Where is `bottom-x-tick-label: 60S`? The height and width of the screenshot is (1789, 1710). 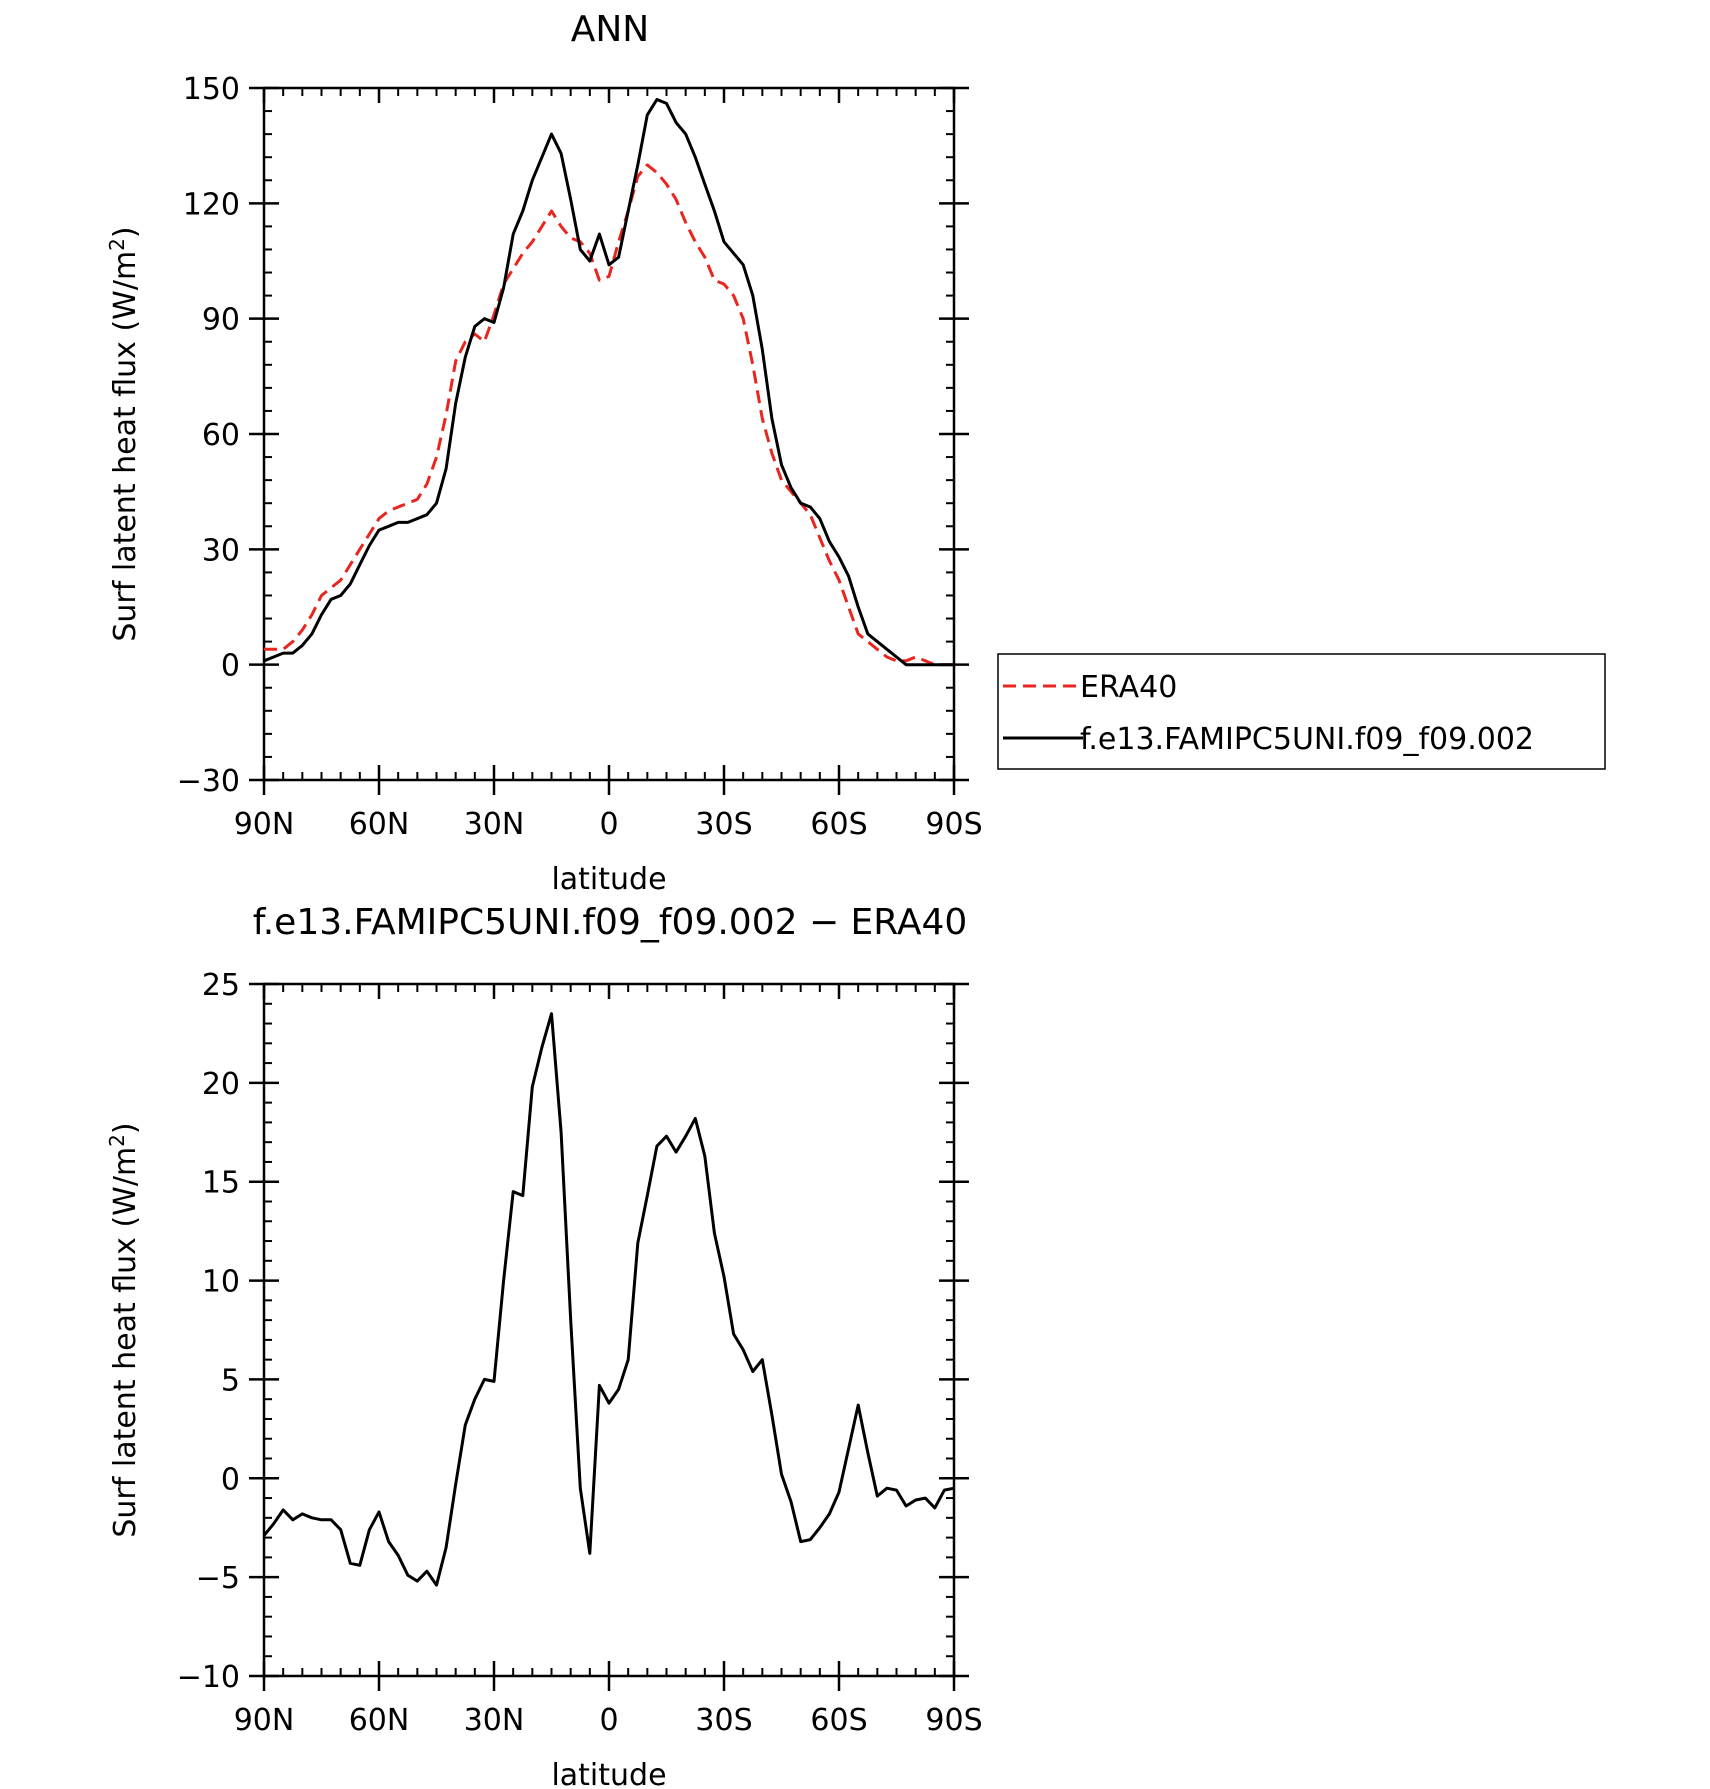 bottom-x-tick-label: 60S is located at coordinates (838, 1720).